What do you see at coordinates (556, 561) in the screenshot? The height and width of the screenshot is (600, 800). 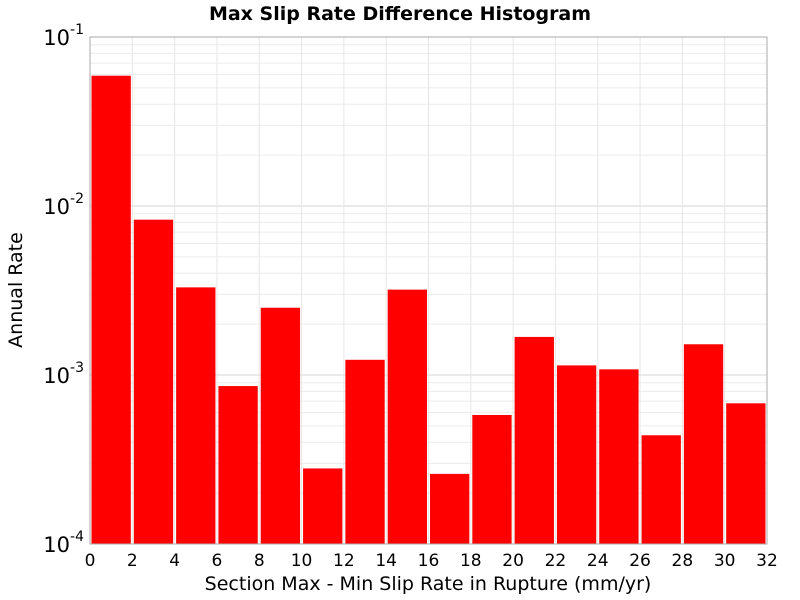 I see `x-tick-label: 22` at bounding box center [556, 561].